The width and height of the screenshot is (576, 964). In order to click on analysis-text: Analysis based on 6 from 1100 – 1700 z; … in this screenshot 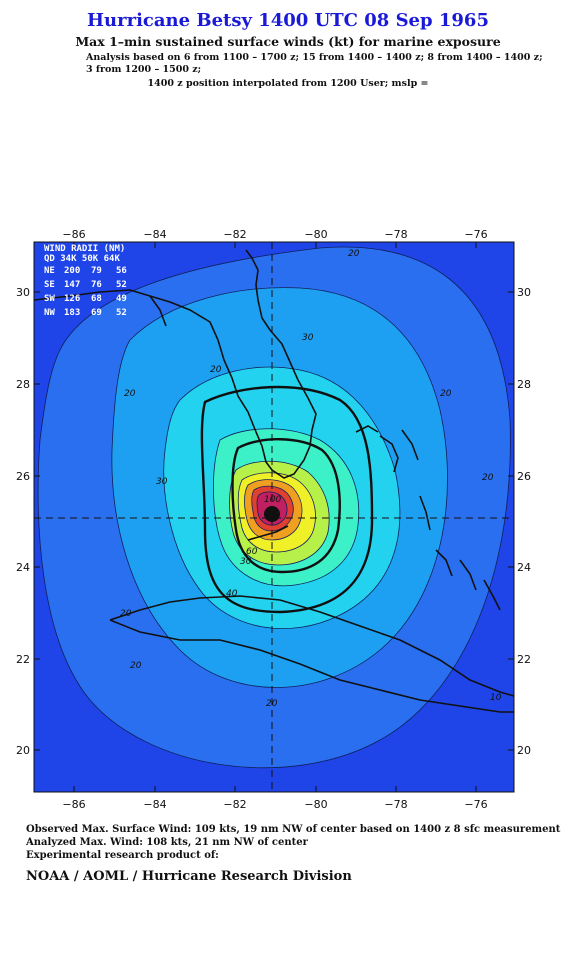, I will do `click(321, 64)`.